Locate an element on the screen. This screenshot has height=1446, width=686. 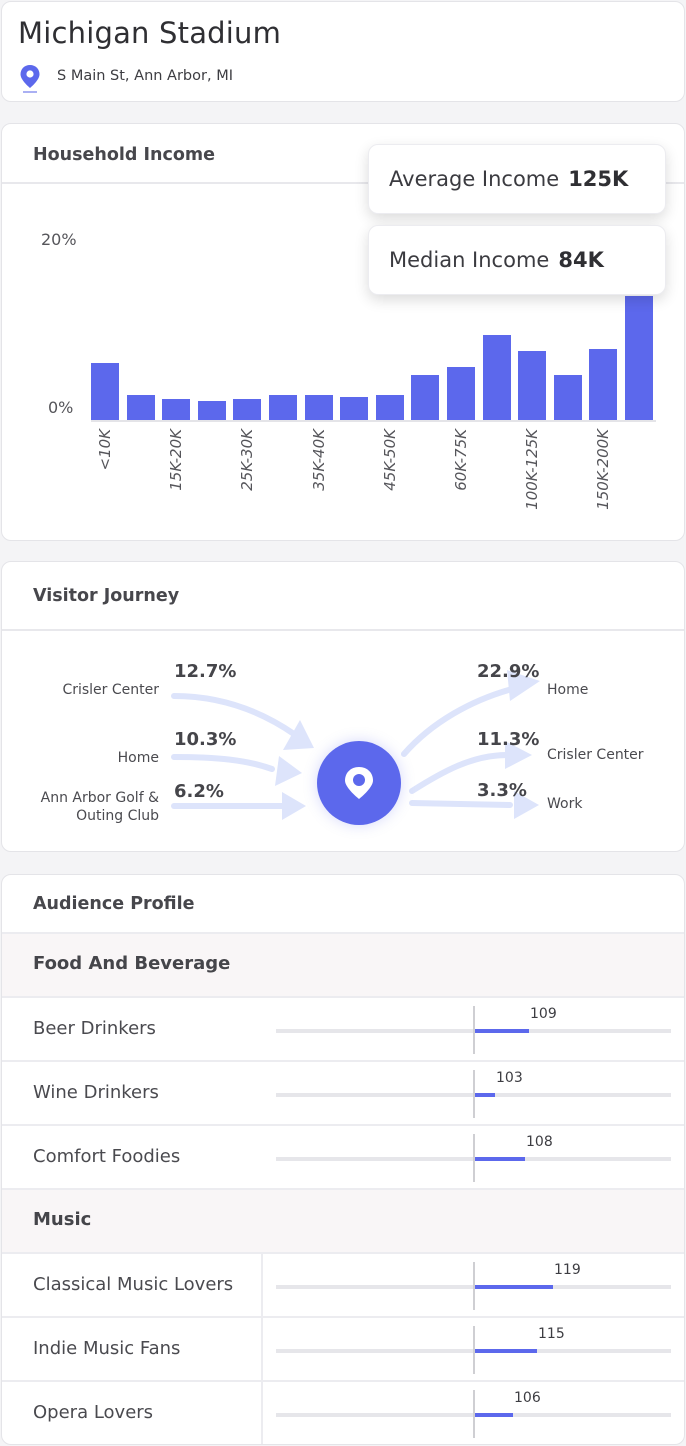
list-item-comfort-foodies: Comfort Foodies 108 is located at coordinates (343, 1156).